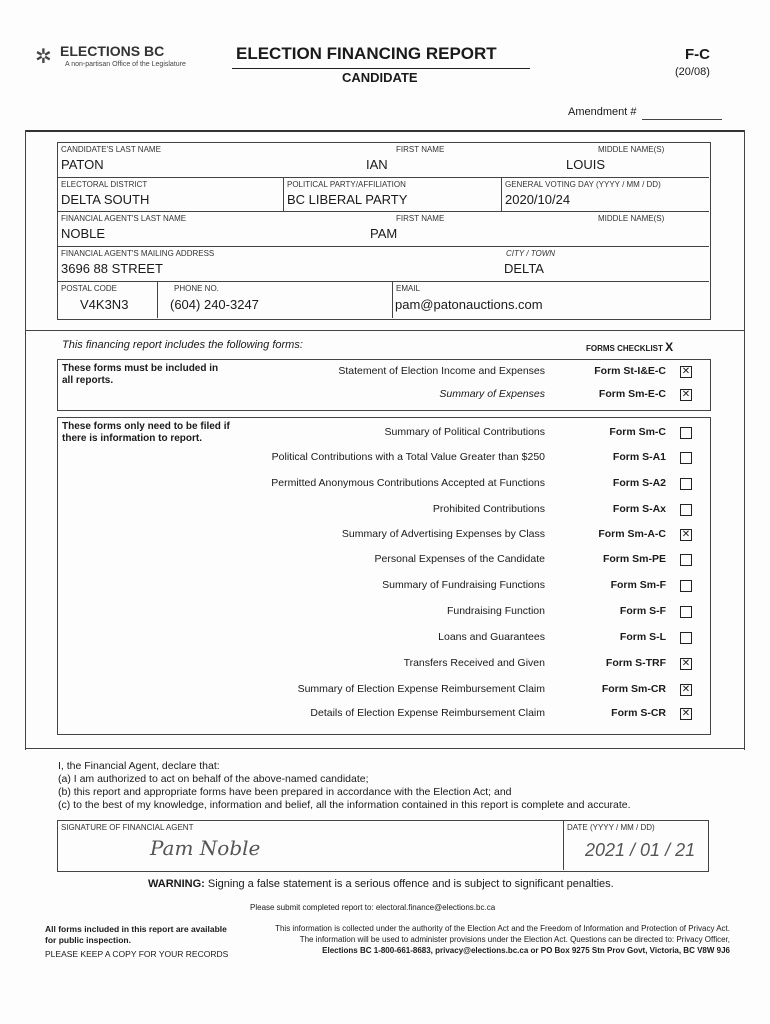 This screenshot has width=770, height=1024. I want to click on electoral-district-field: DELTA SOUTH, so click(105, 199).